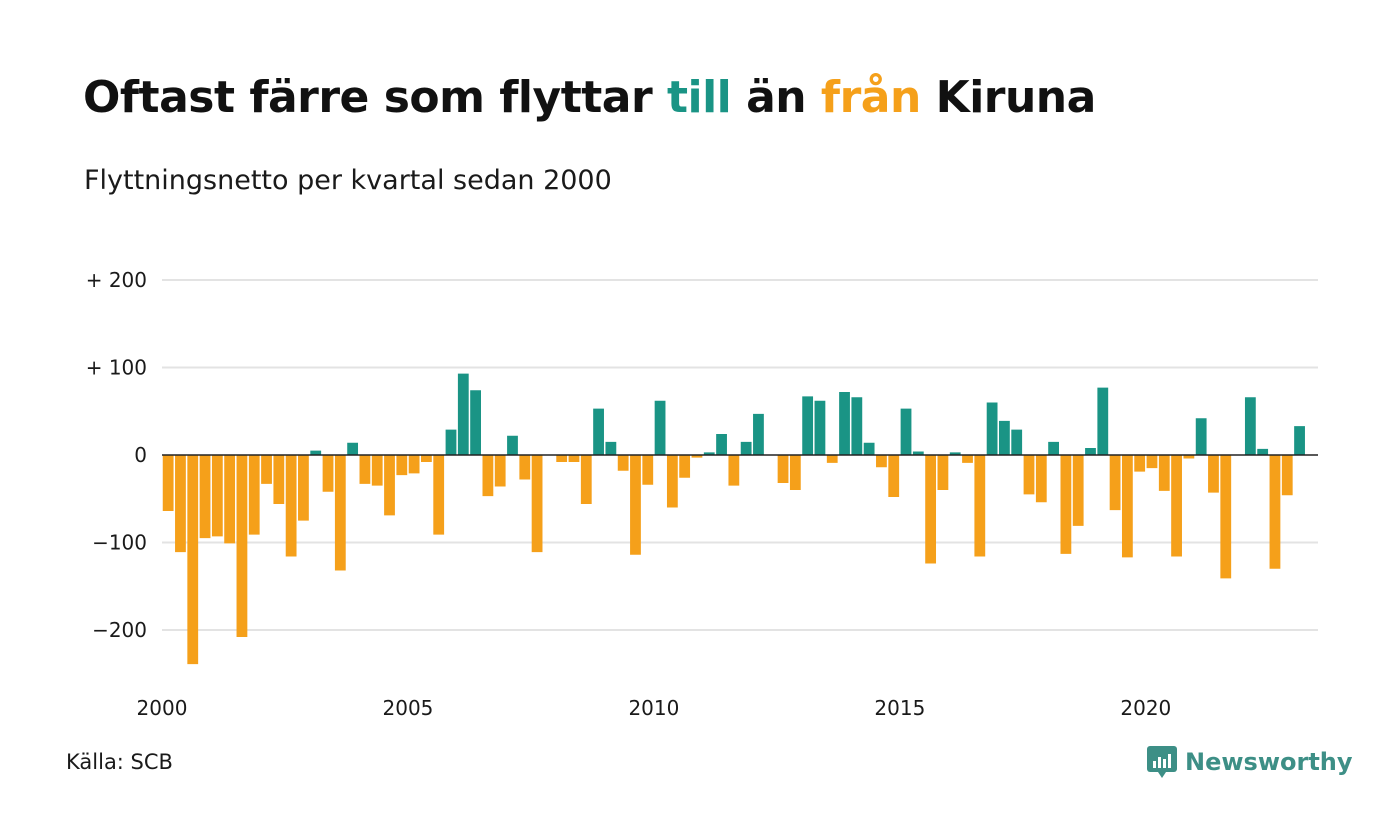  I want to click on title-part-2: än, so click(776, 97).